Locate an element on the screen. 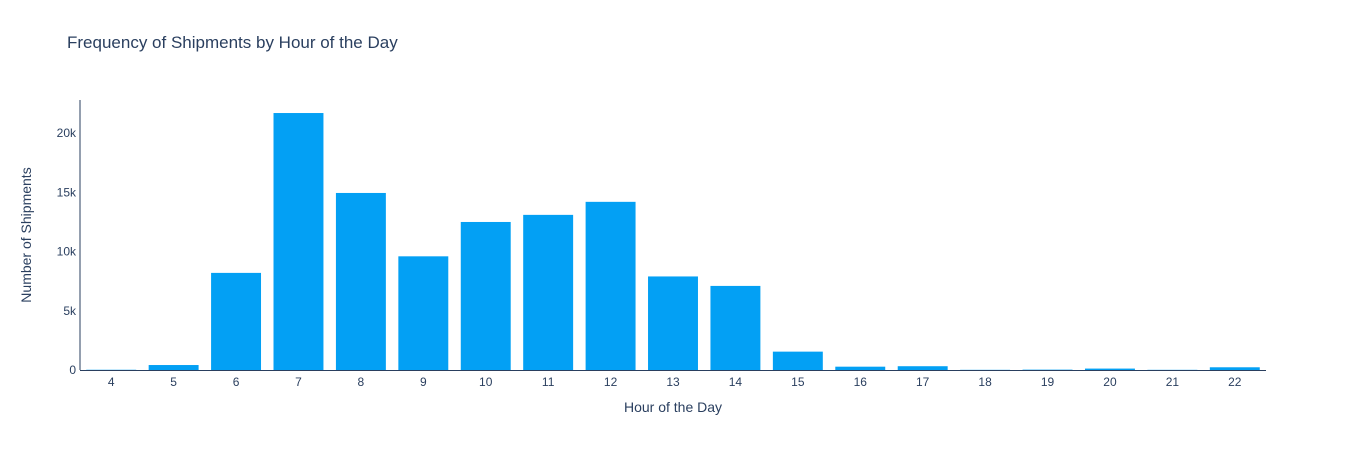  x-tick-label: 15 is located at coordinates (798, 382).